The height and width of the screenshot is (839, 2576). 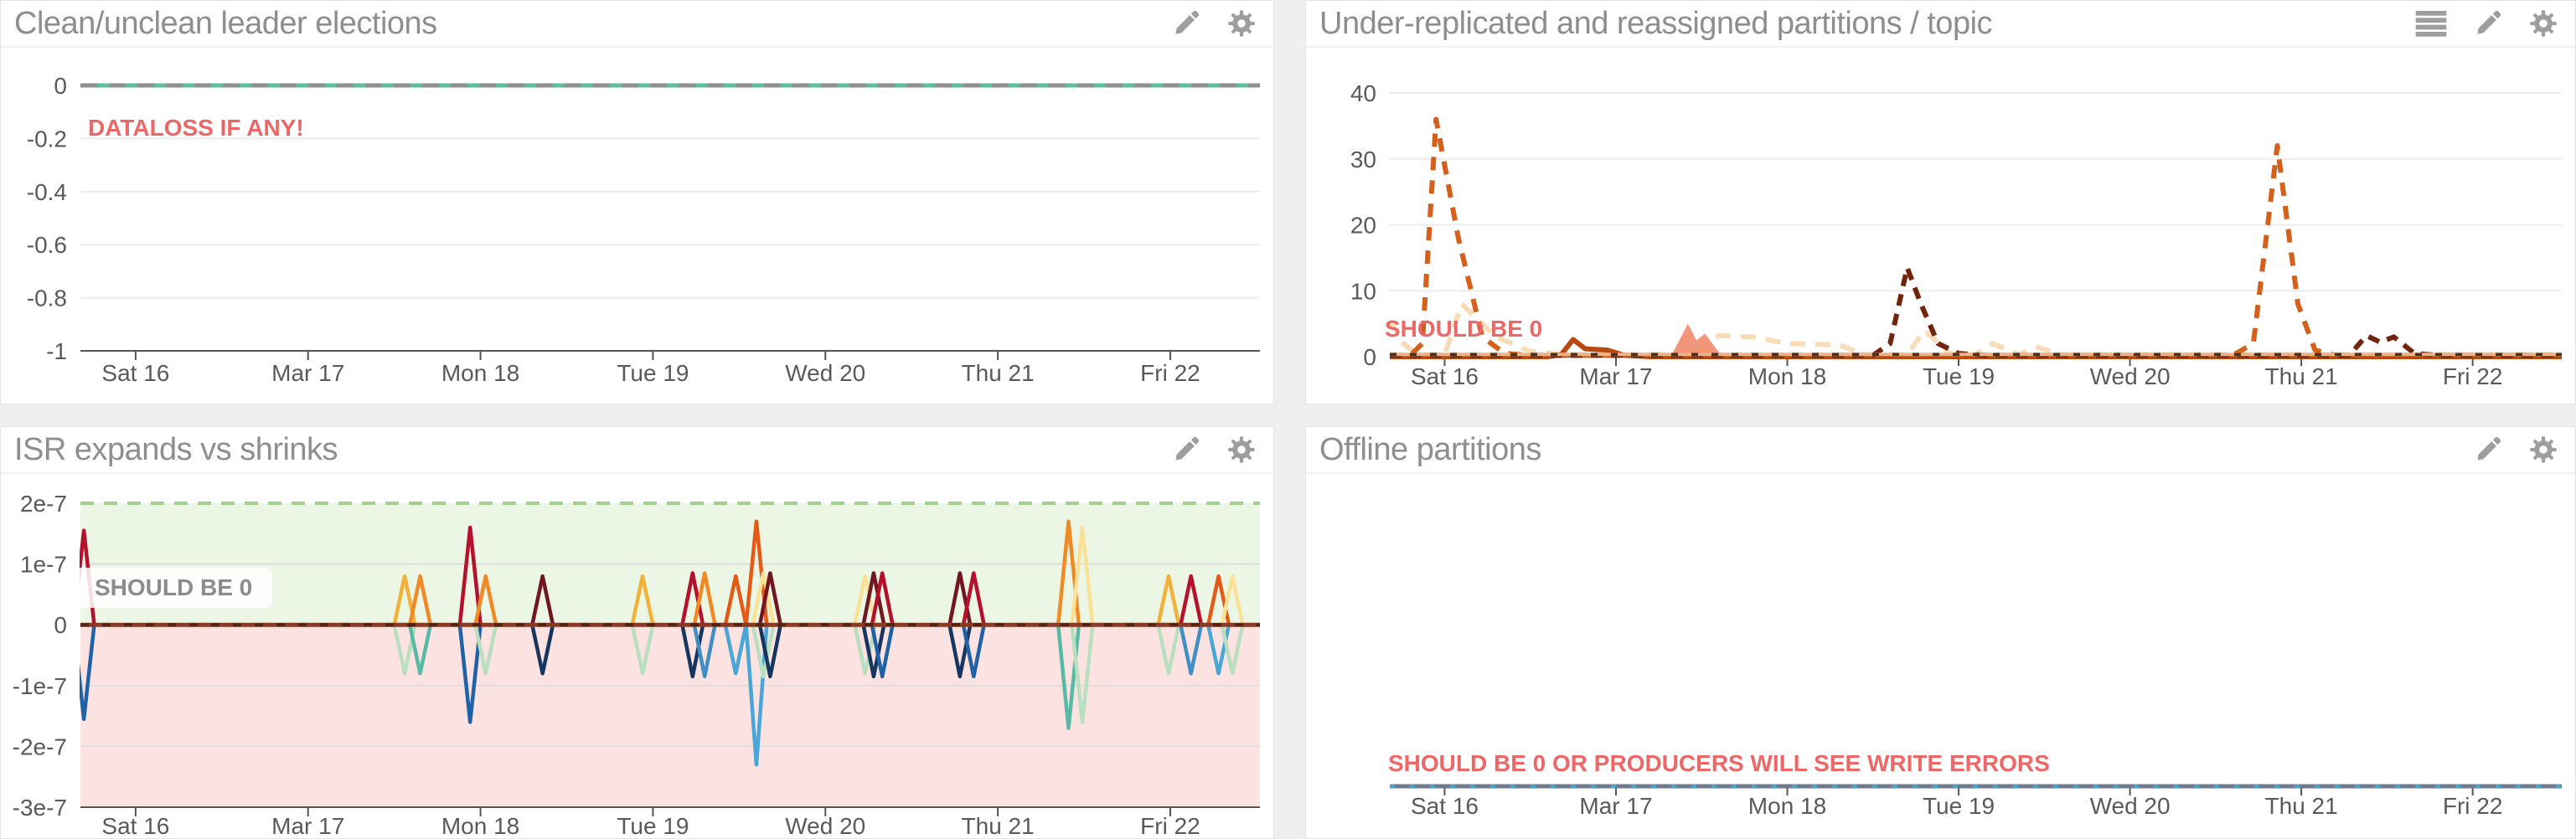 I want to click on panel-title: Clean/unclean leader elections, so click(x=225, y=23).